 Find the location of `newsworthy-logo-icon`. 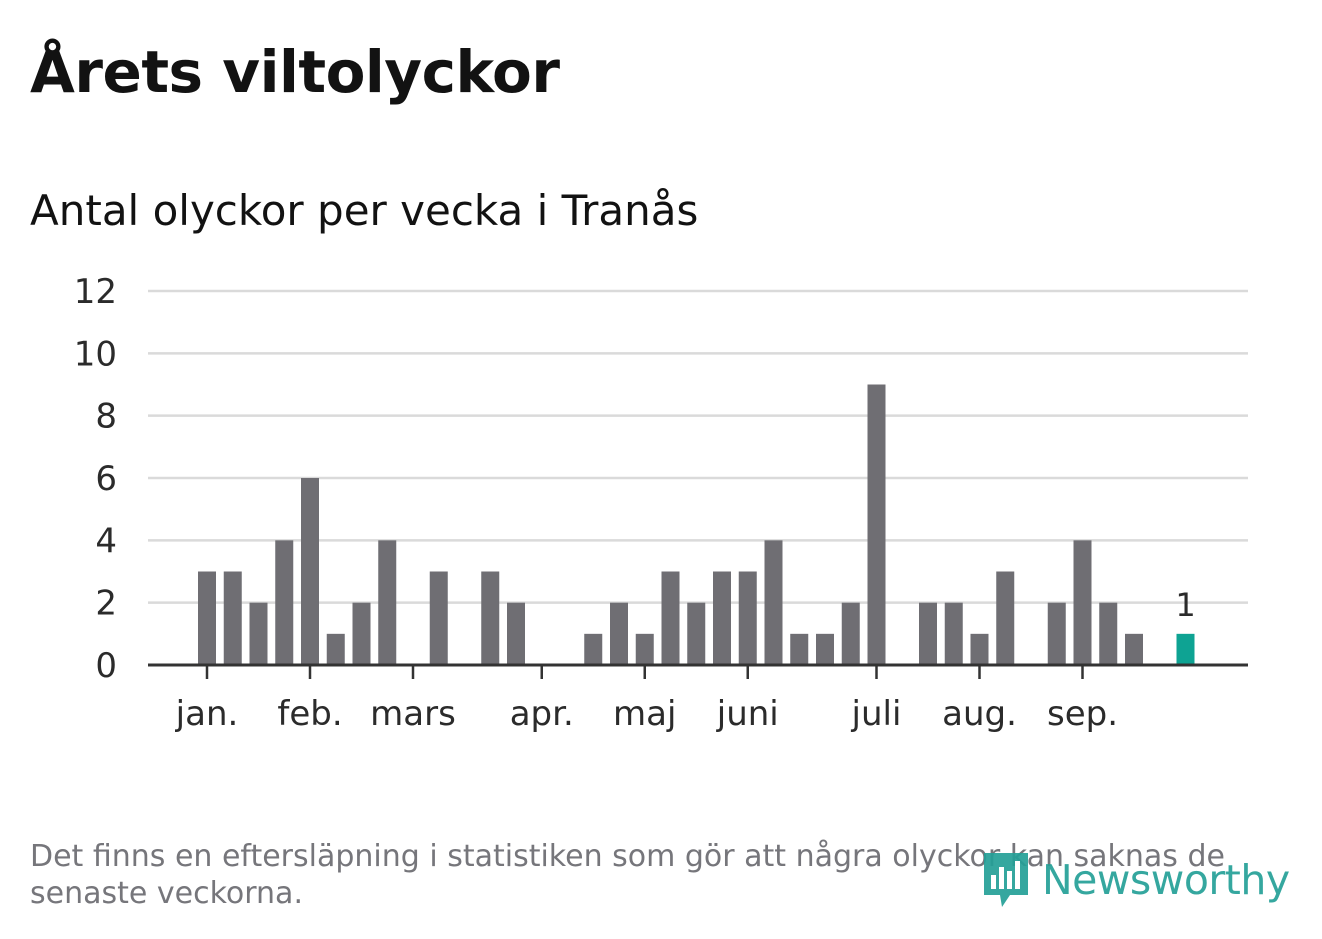

newsworthy-logo-icon is located at coordinates (1006, 880).